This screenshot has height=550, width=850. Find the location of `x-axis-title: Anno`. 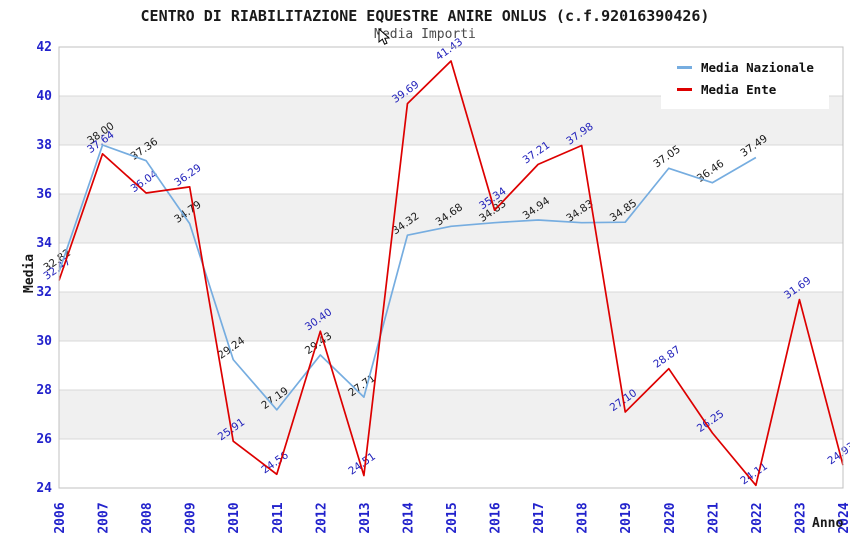

x-axis-title: Anno is located at coordinates (828, 523).